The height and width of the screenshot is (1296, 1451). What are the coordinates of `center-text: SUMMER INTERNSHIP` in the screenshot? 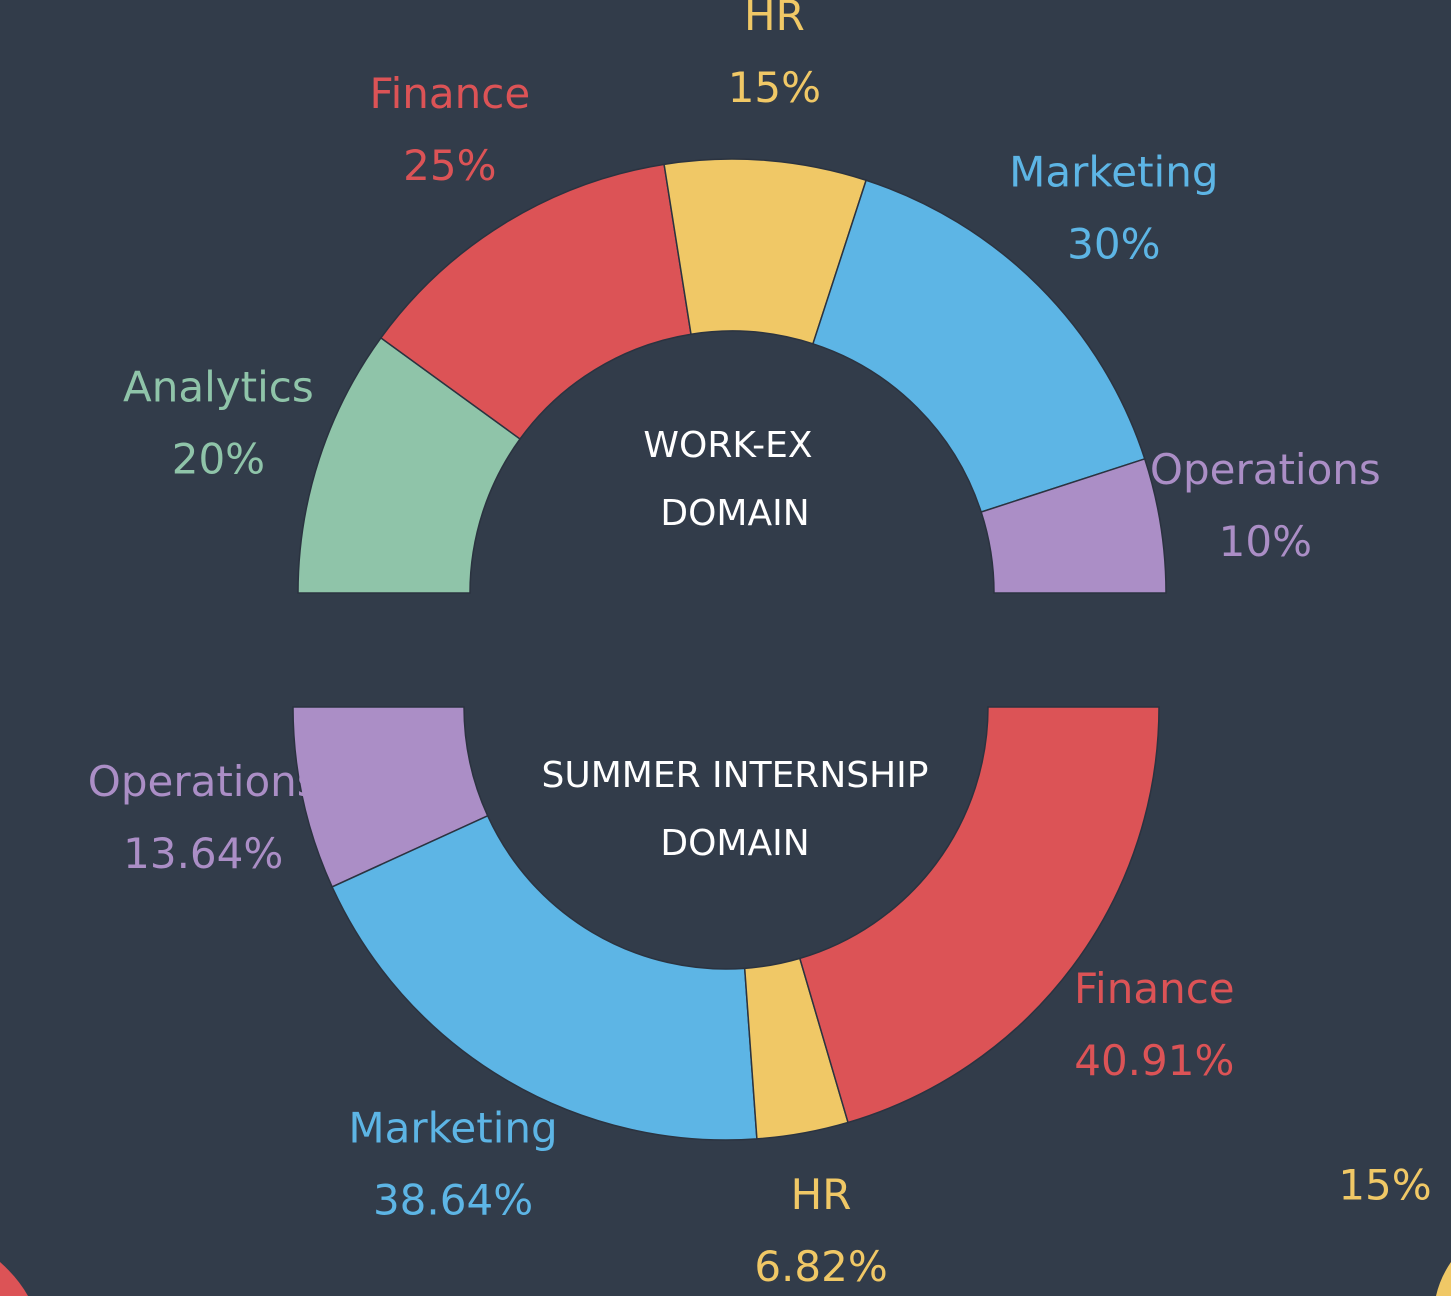 It's located at (735, 775).